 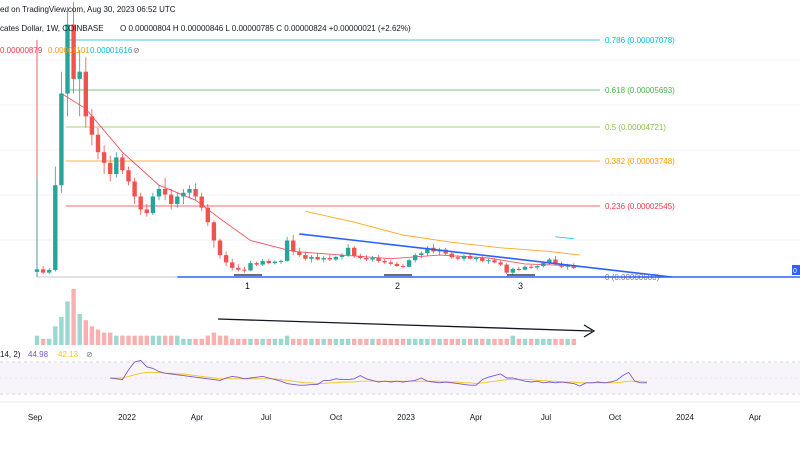 What do you see at coordinates (10, 354) in the screenshot?
I see `rsi-label: 14, 2)` at bounding box center [10, 354].